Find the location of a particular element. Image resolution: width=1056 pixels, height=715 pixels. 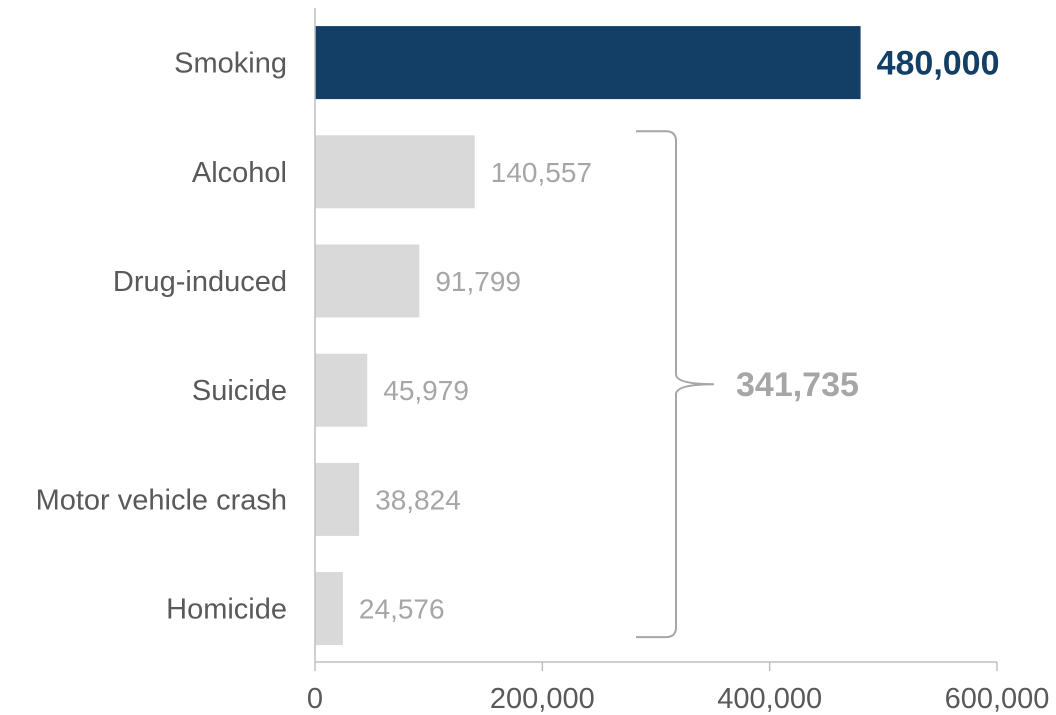

x-tick-label: 200,000 is located at coordinates (542, 699).